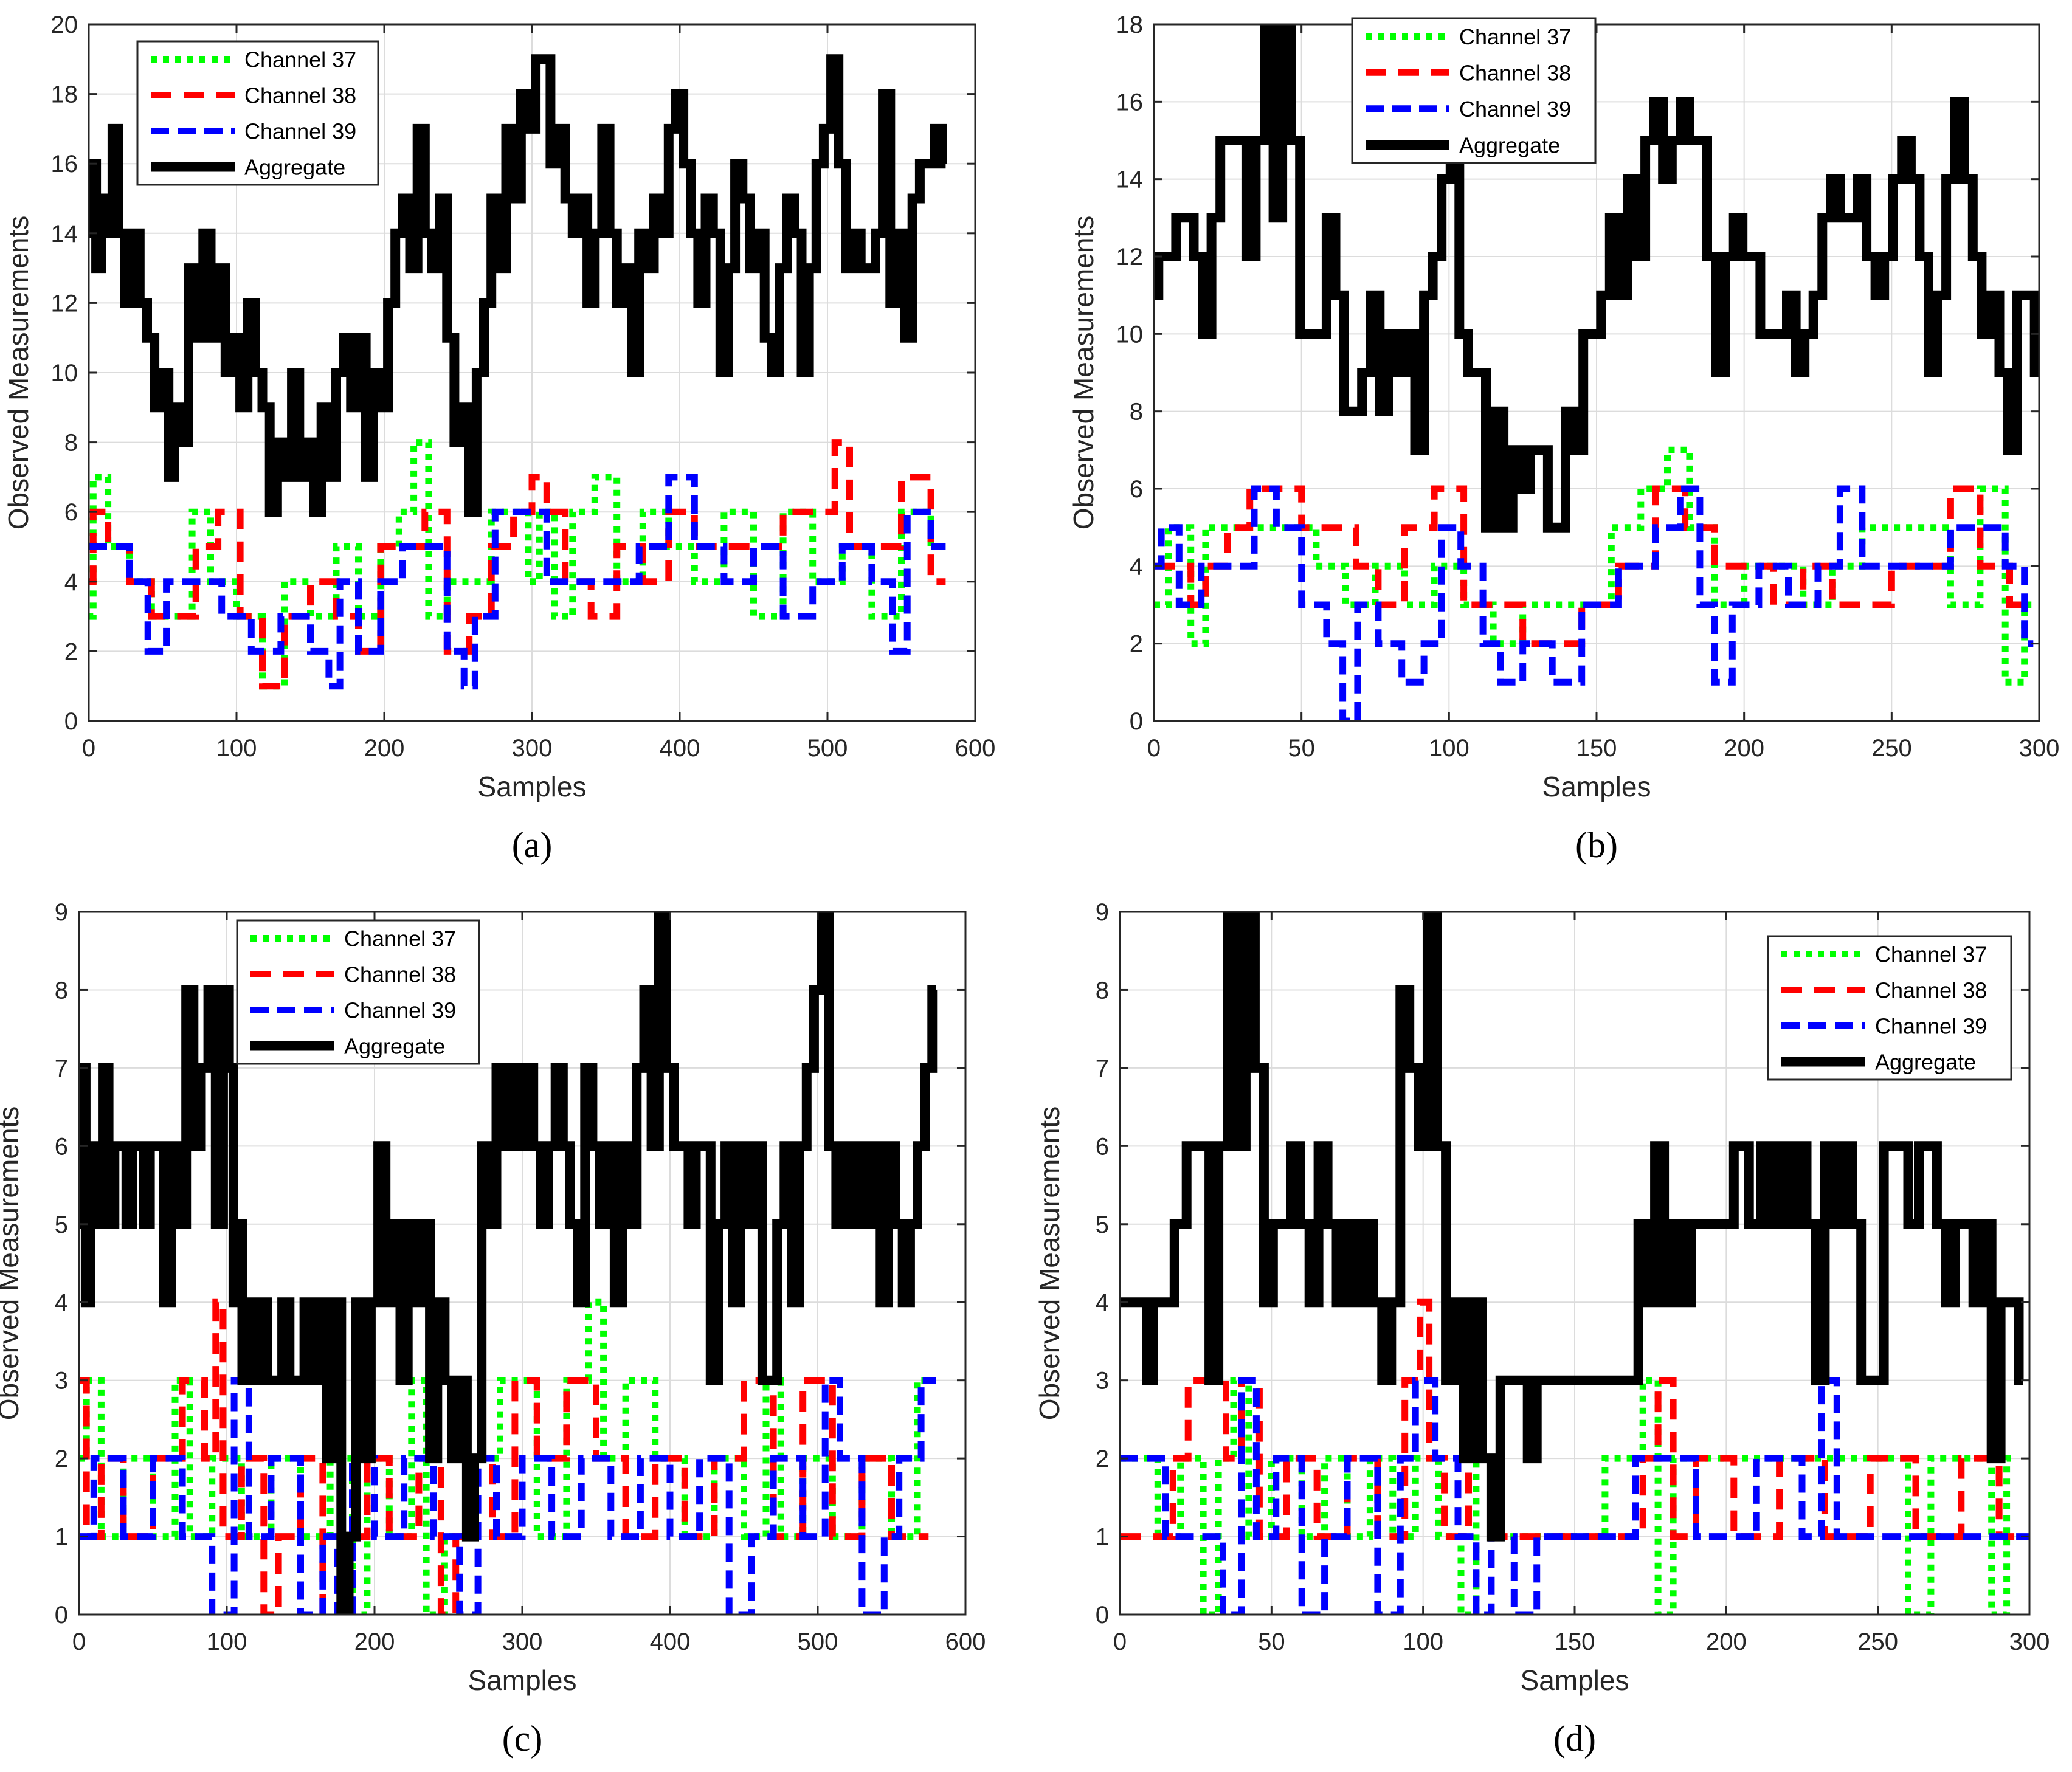 This screenshot has height=1772, width=2072. I want to click on y-tick-label: 12, so click(1130, 257).